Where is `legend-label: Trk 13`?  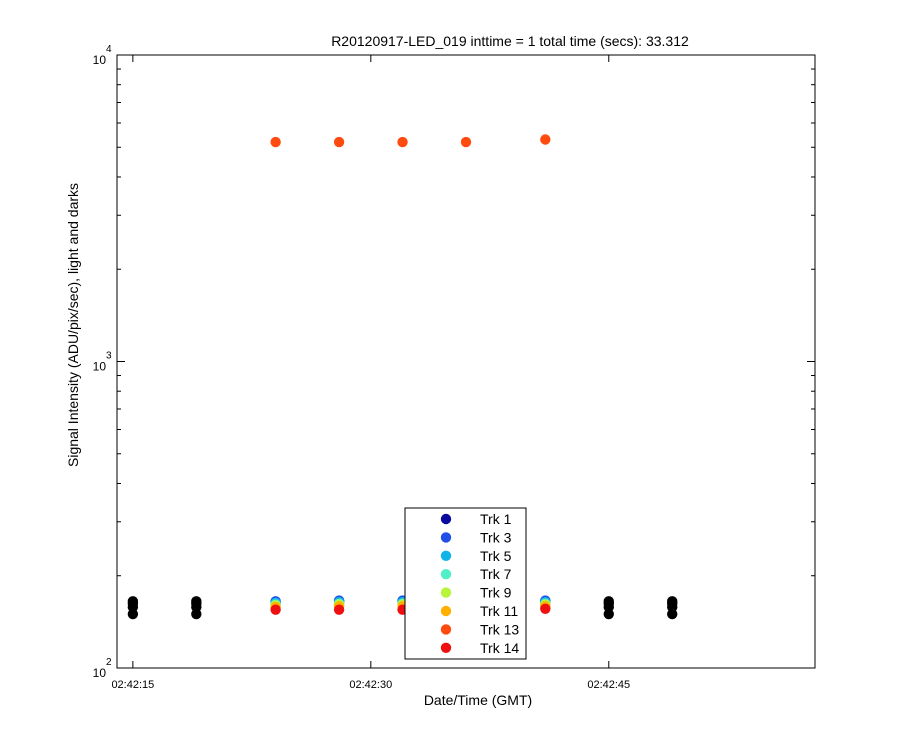
legend-label: Trk 13 is located at coordinates (499, 629).